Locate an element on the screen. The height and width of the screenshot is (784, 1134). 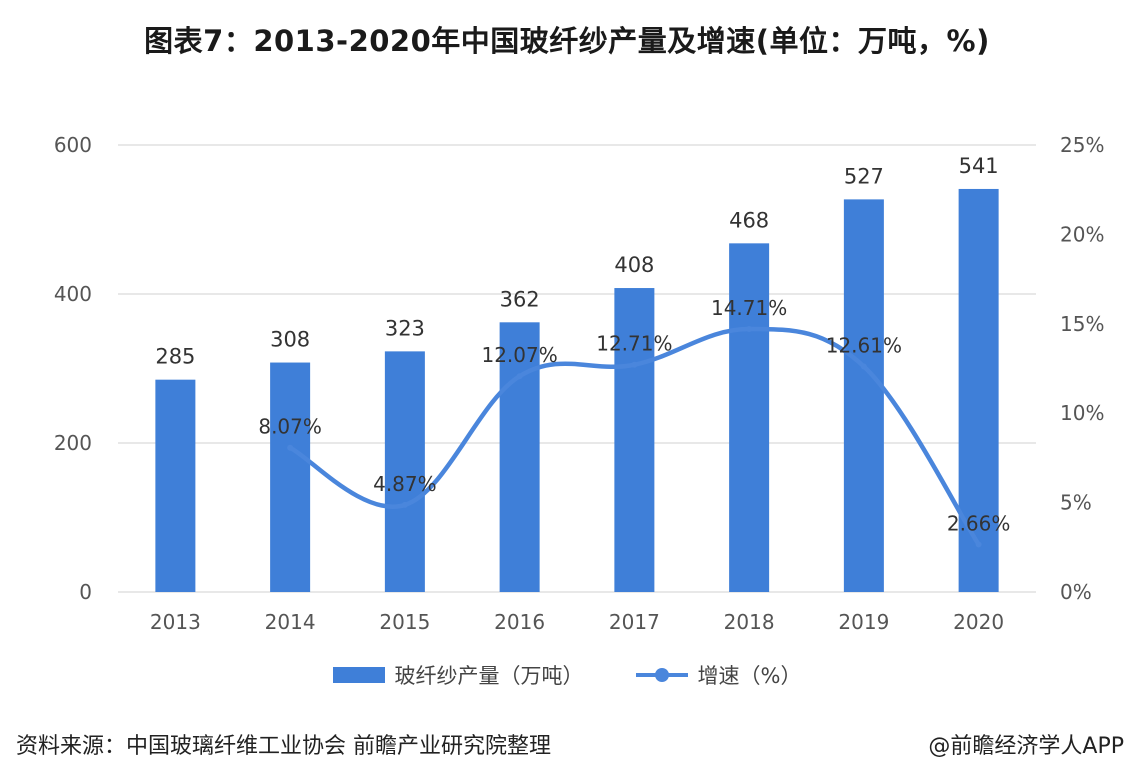
x-tick-label: 2018 is located at coordinates (749, 622).